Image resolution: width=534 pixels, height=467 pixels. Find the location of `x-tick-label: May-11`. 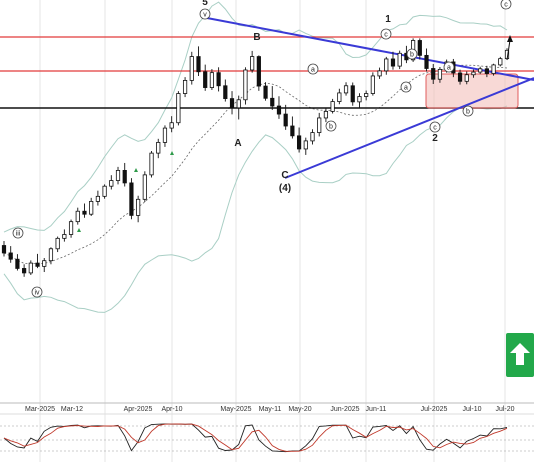

x-tick-label: May-11 is located at coordinates (270, 409).